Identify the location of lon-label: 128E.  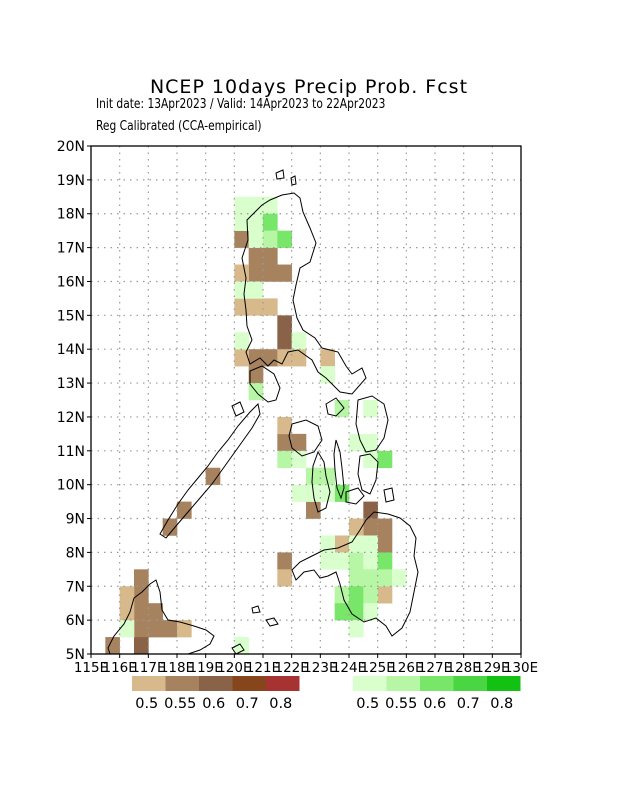
(464, 668).